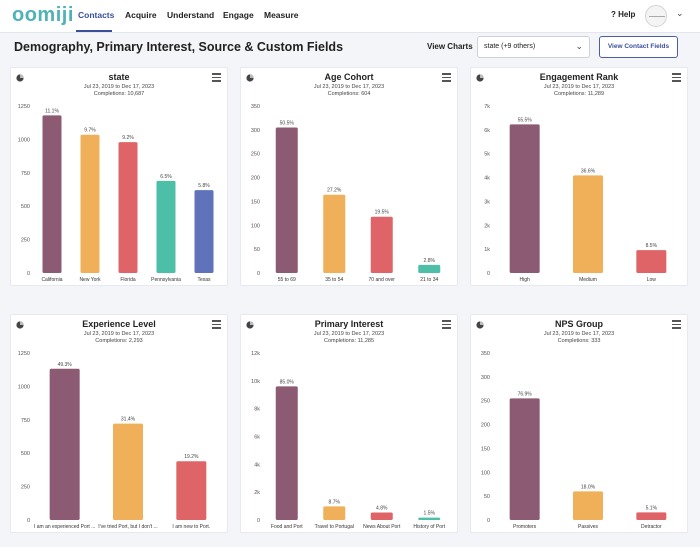 Image resolution: width=700 pixels, height=547 pixels. Describe the element at coordinates (65, 365) in the screenshot. I see `bar-value-label: 49.3%` at that location.